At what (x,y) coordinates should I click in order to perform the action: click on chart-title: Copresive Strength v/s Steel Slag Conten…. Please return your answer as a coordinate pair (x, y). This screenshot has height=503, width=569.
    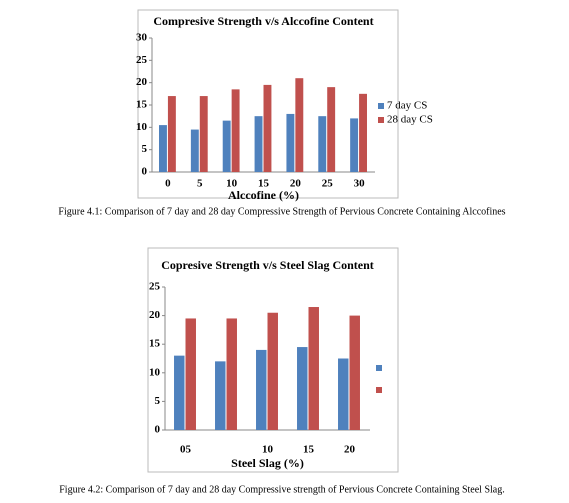
    Looking at the image, I should click on (267, 265).